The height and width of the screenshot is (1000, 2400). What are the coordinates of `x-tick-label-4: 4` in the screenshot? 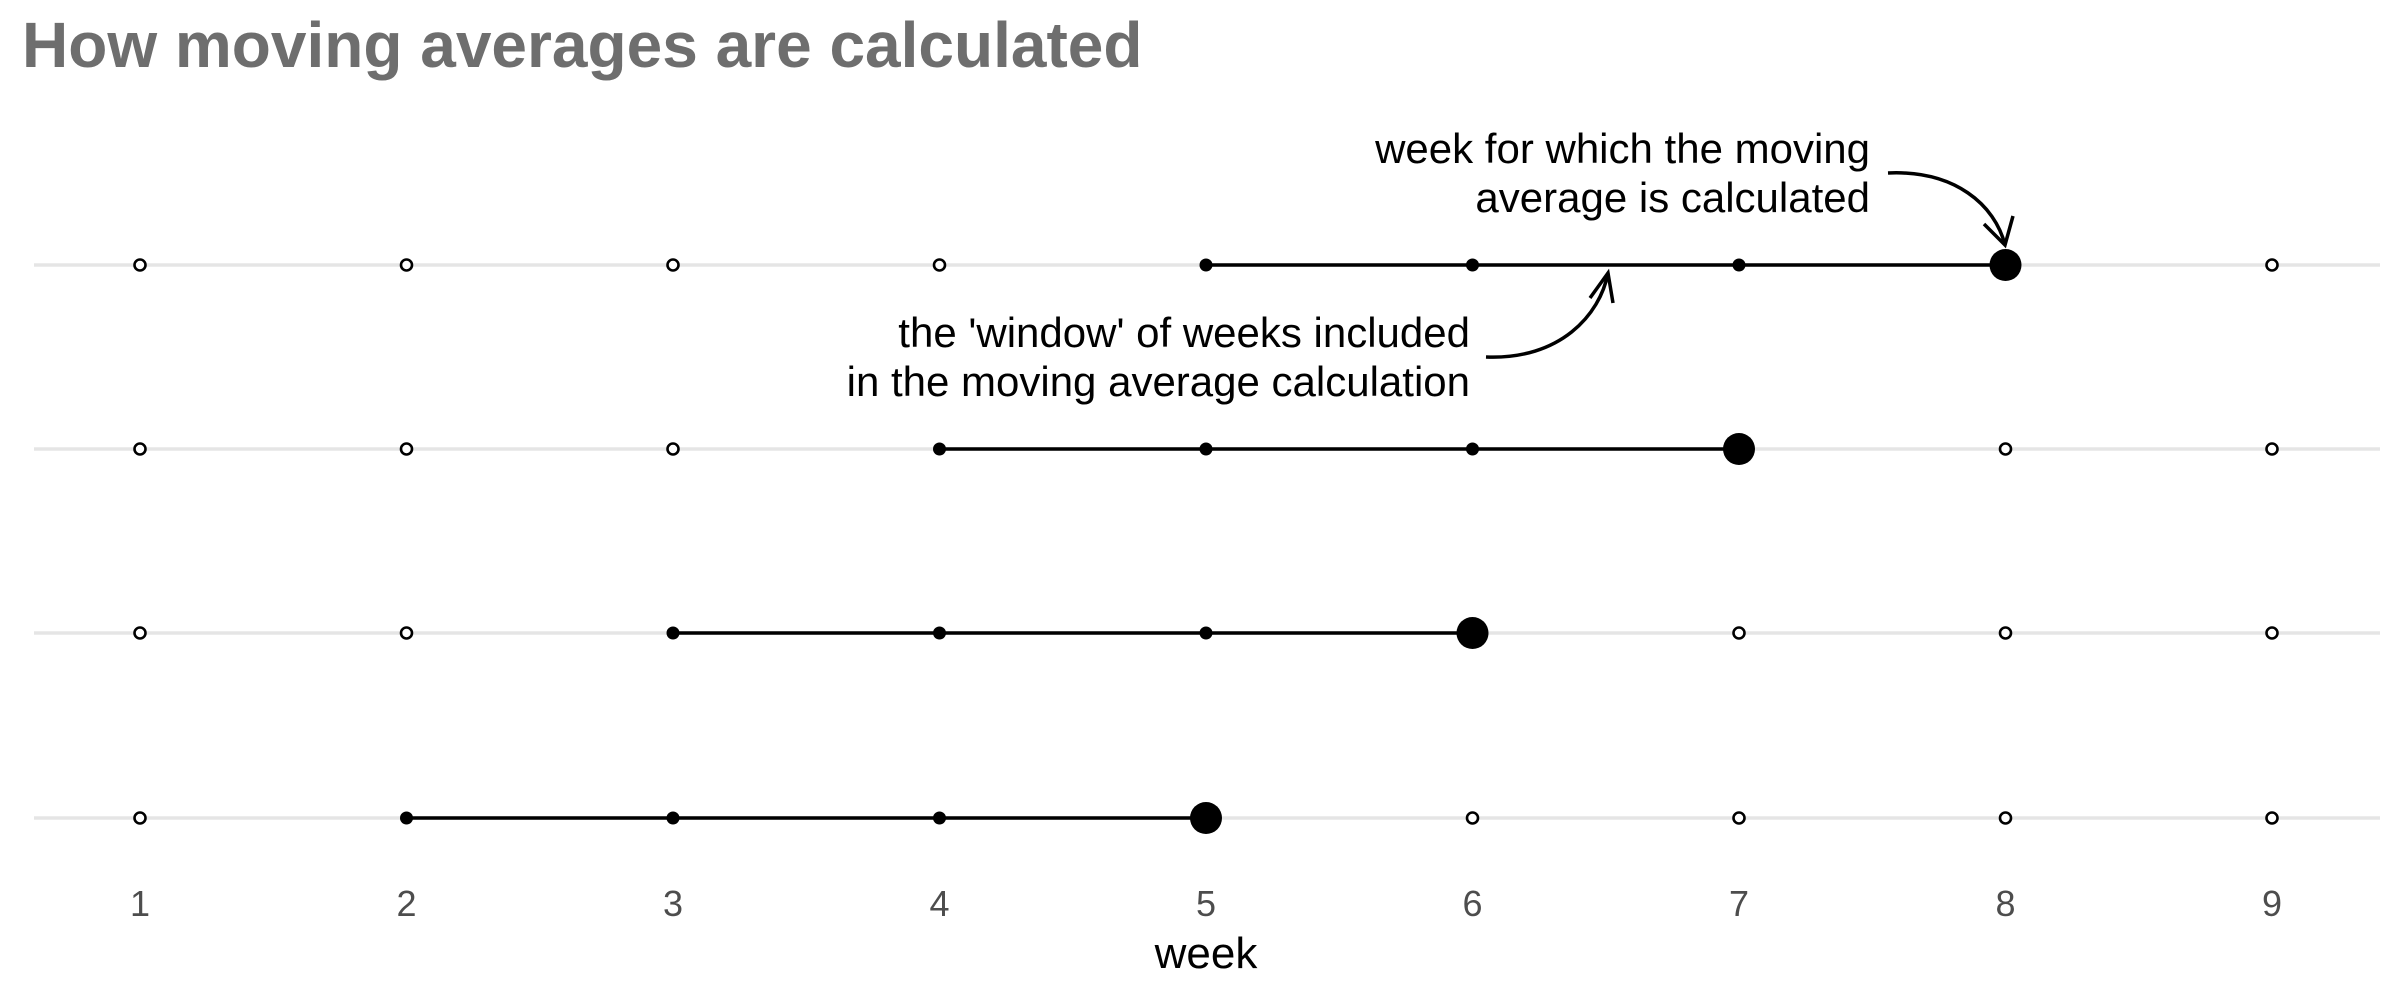 It's located at (939, 903).